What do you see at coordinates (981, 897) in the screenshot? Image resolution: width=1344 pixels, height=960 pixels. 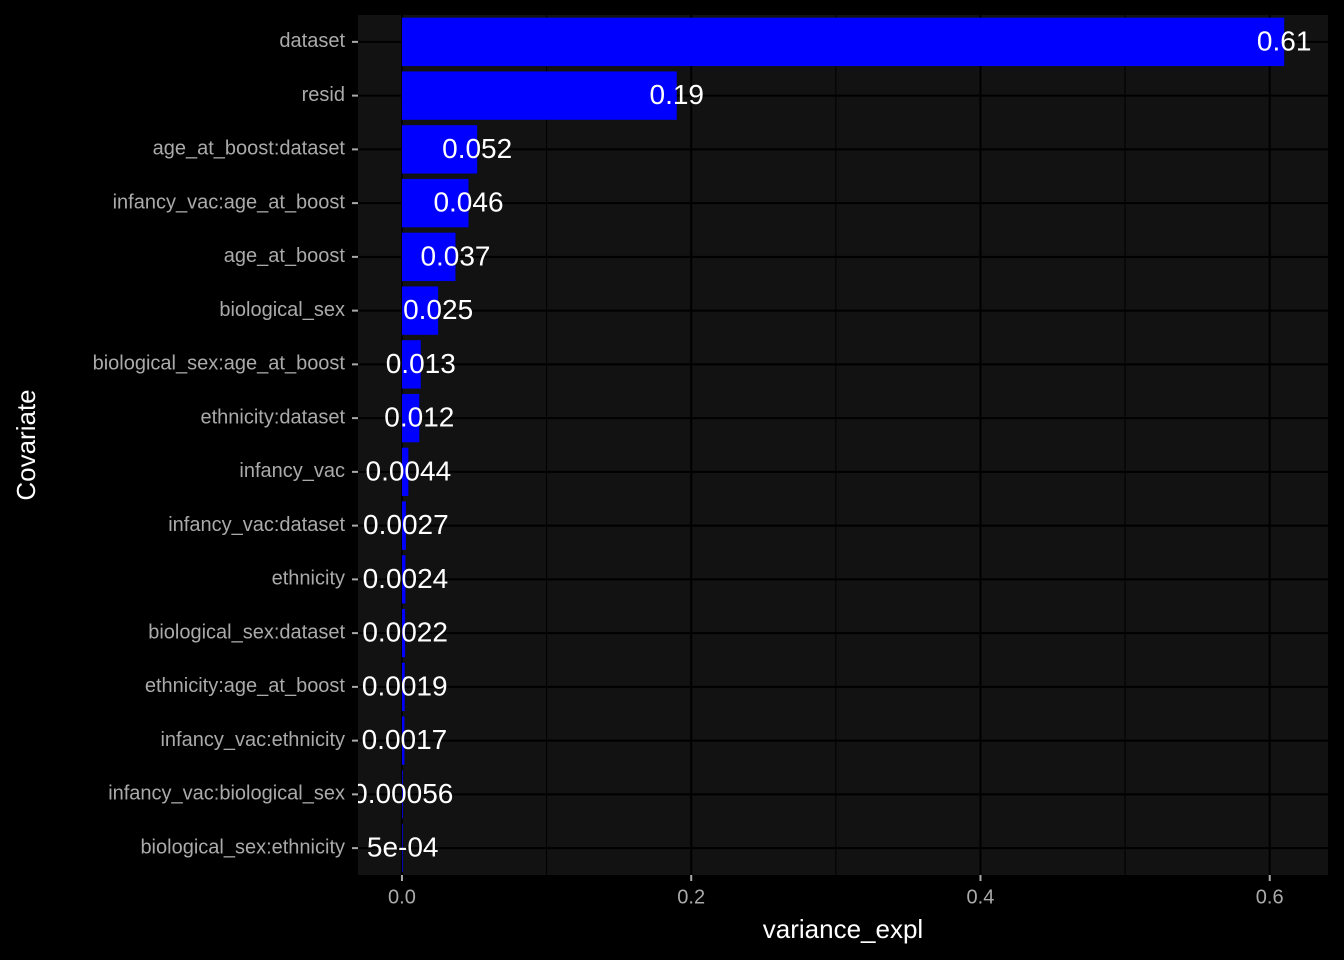 I see `x-tick-label: 0.4` at bounding box center [981, 897].